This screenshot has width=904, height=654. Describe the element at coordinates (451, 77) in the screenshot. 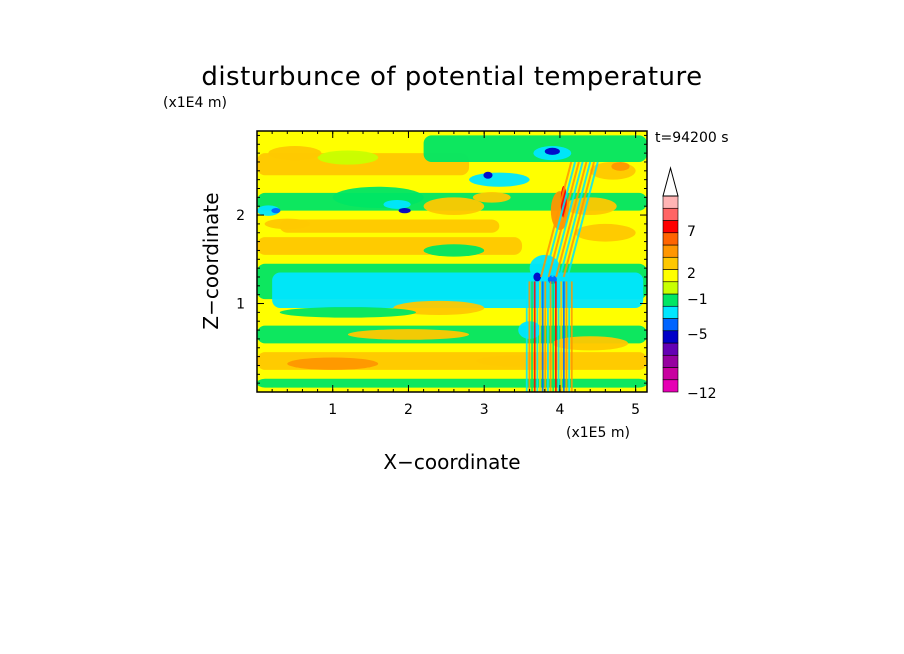

I see `chart-title: disturbunce of potential temperature` at that location.